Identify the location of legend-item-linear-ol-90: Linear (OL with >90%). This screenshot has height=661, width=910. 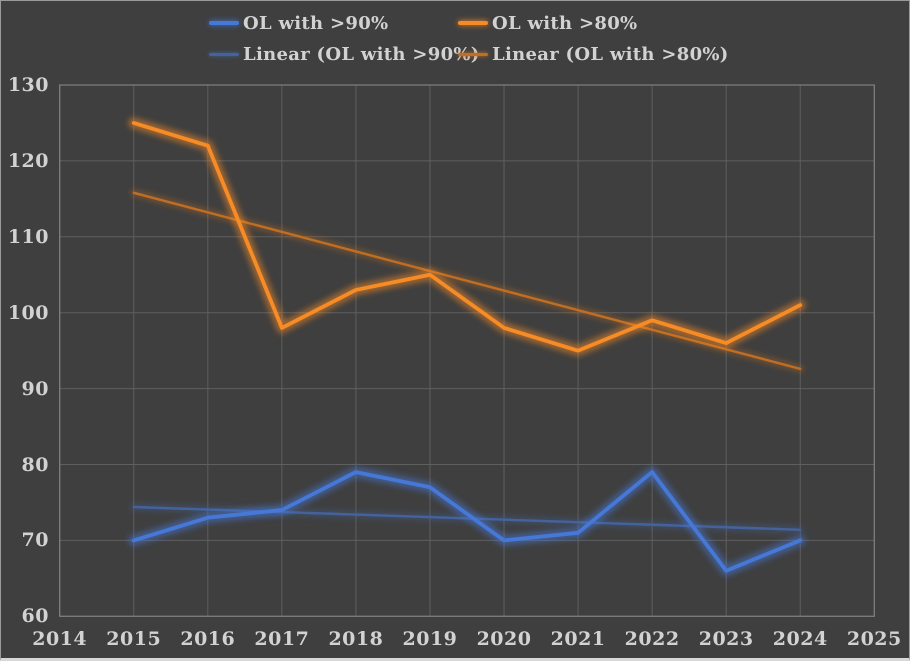
(344, 54).